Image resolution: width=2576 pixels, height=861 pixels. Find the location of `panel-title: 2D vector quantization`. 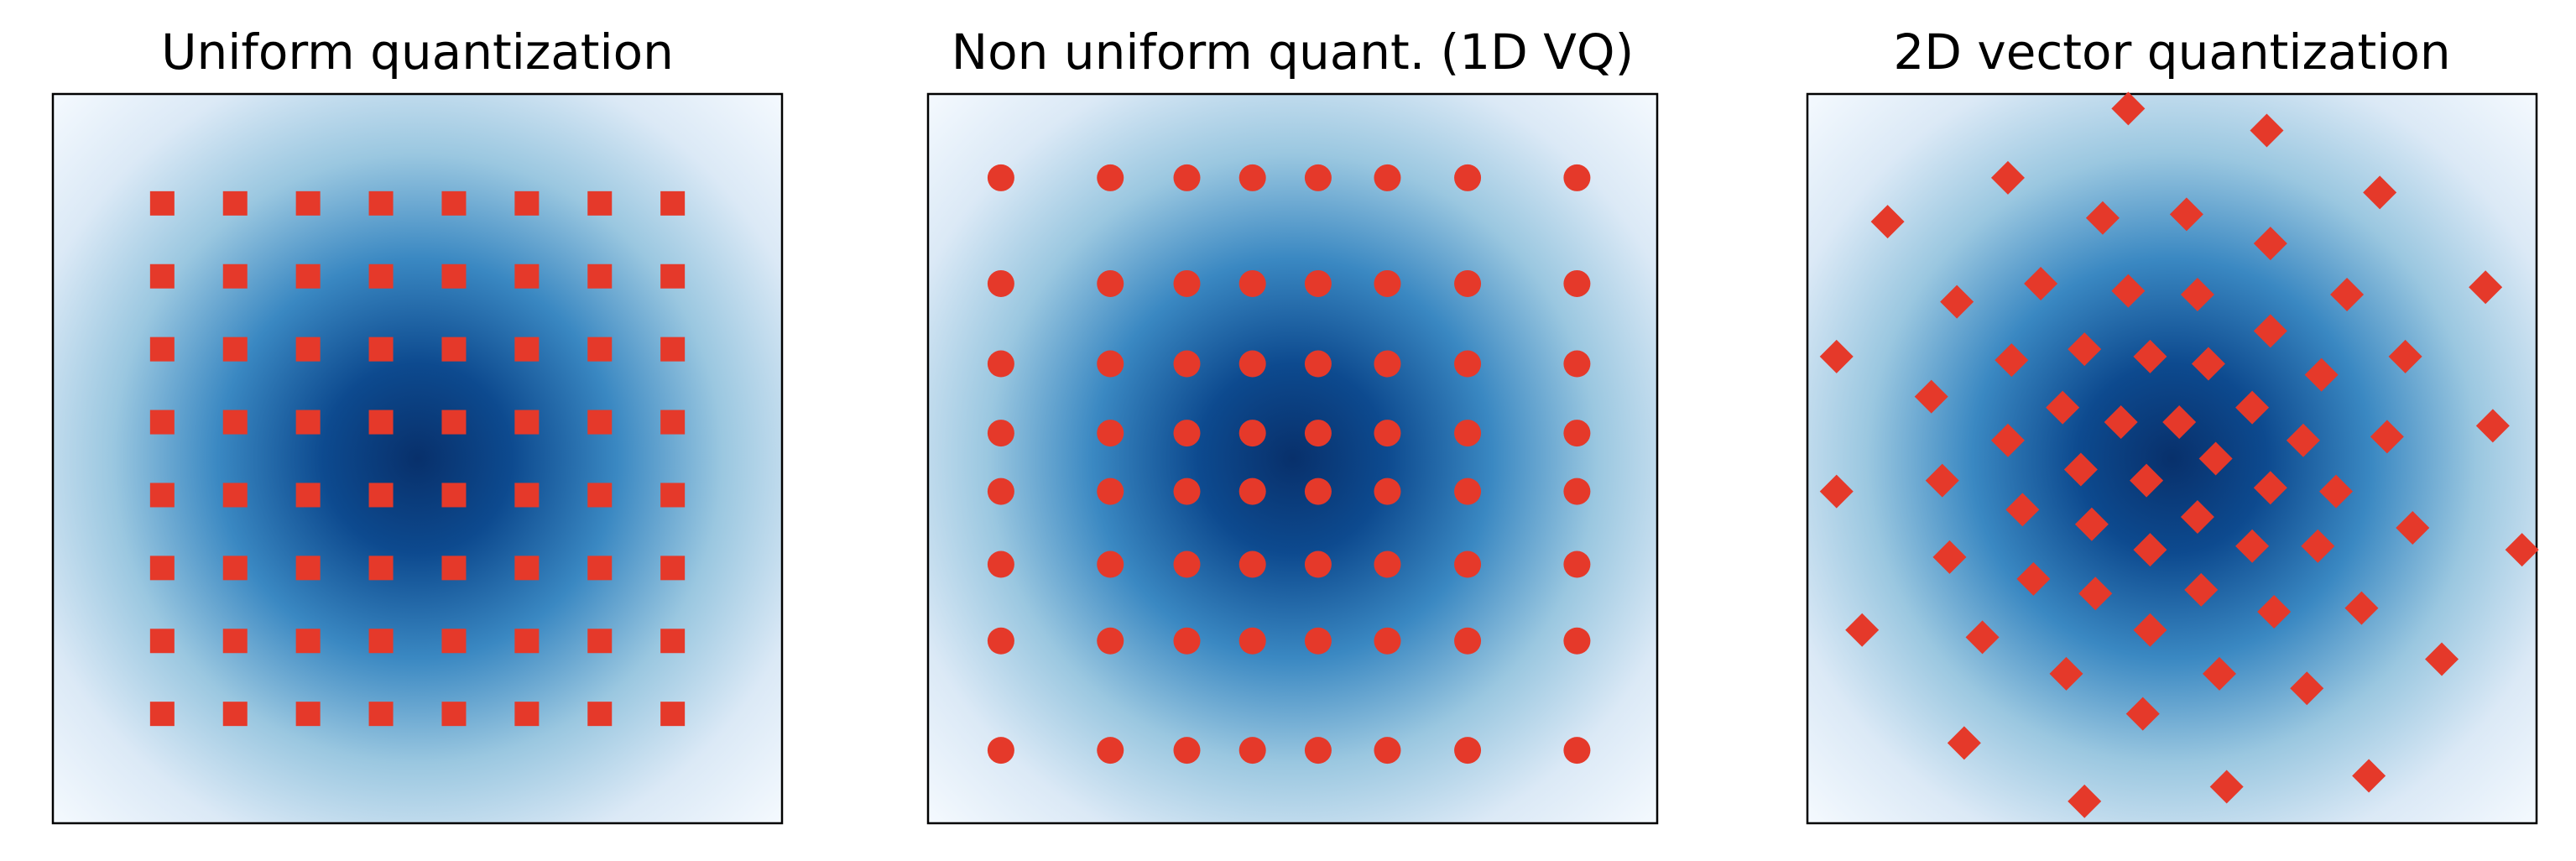

panel-title: 2D vector quantization is located at coordinates (2171, 52).